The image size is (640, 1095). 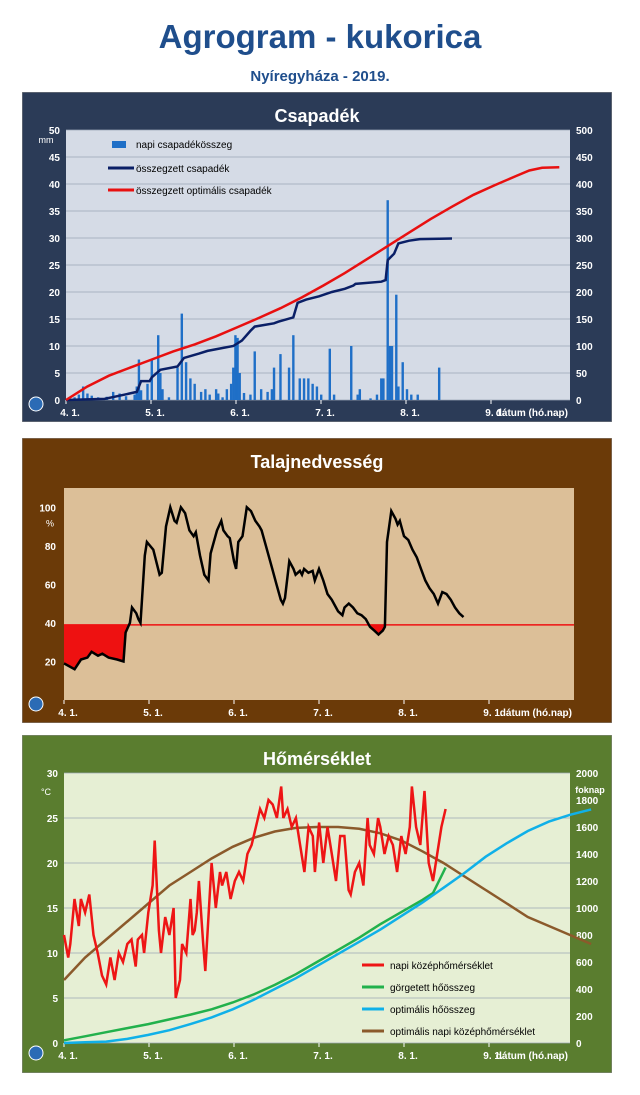 What do you see at coordinates (53, 954) in the screenshot?
I see `temp-y-tick-label: 10` at bounding box center [53, 954].